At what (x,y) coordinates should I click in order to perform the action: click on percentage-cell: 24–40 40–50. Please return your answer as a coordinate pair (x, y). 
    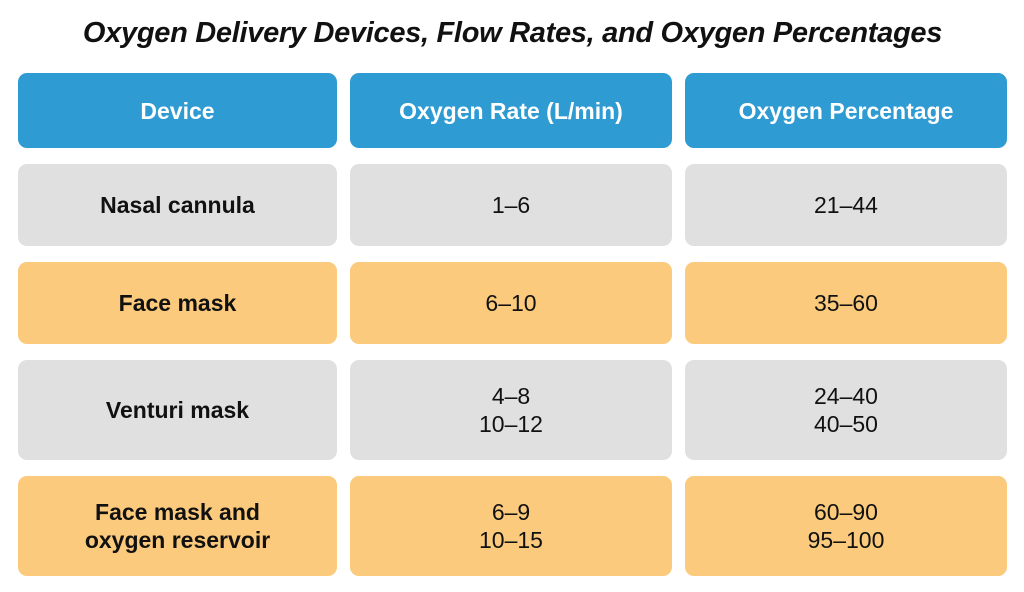
    Looking at the image, I should click on (846, 410).